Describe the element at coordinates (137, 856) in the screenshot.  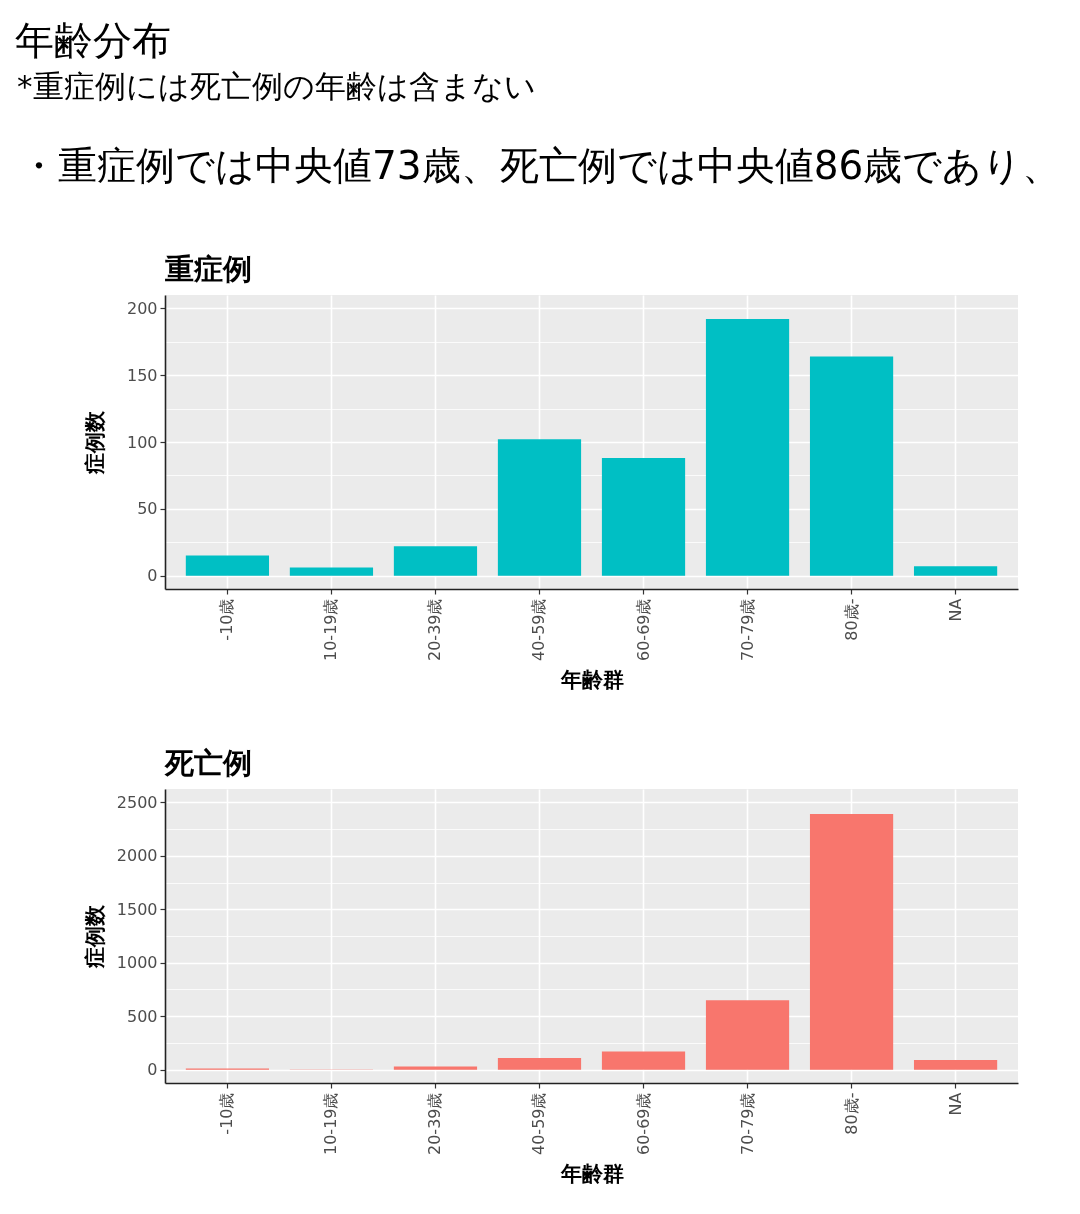
I see `y-tick-label: 2000` at that location.